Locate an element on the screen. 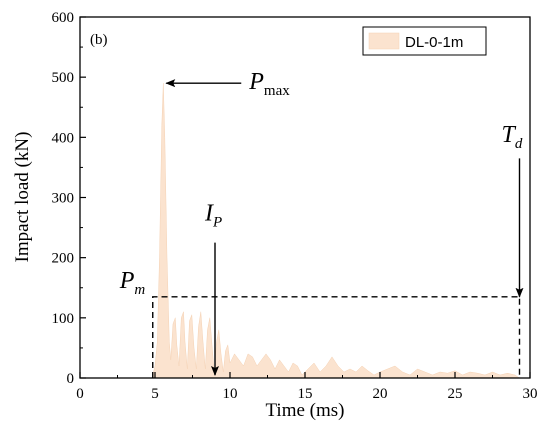 This screenshot has height=428, width=550. x-axis-ticks: 0 5 10 15 20 25 30 is located at coordinates (307, 387).